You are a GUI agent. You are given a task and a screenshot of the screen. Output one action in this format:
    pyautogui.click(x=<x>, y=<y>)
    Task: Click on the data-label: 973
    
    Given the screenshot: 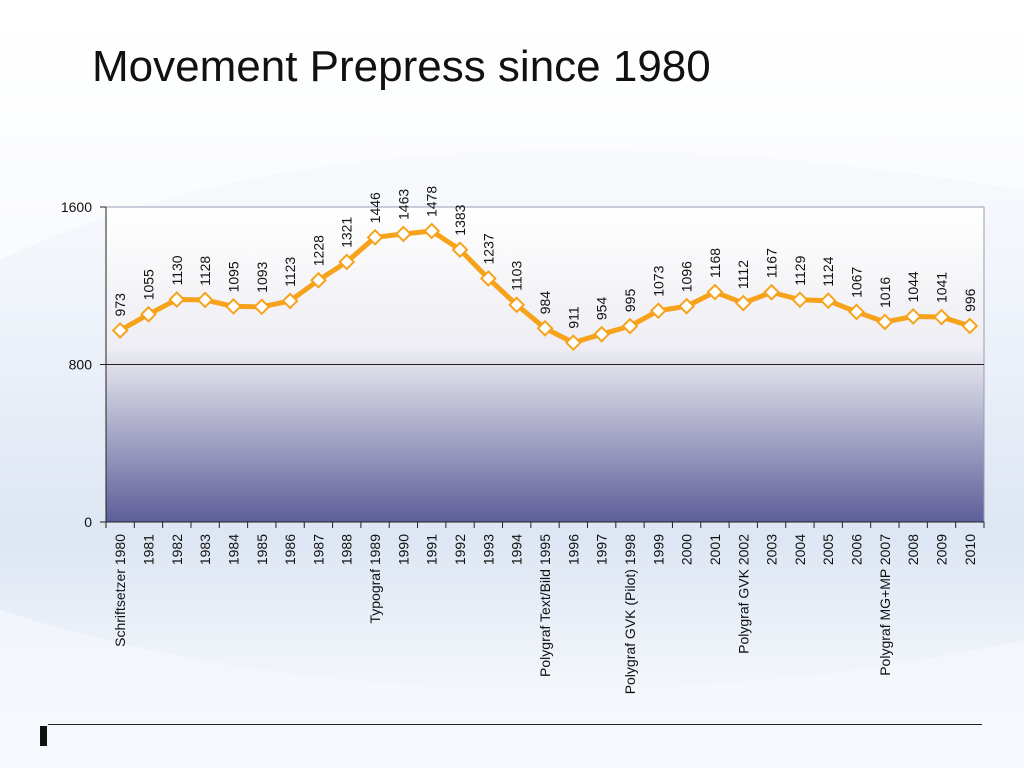 What is the action you would take?
    pyautogui.click(x=120, y=305)
    